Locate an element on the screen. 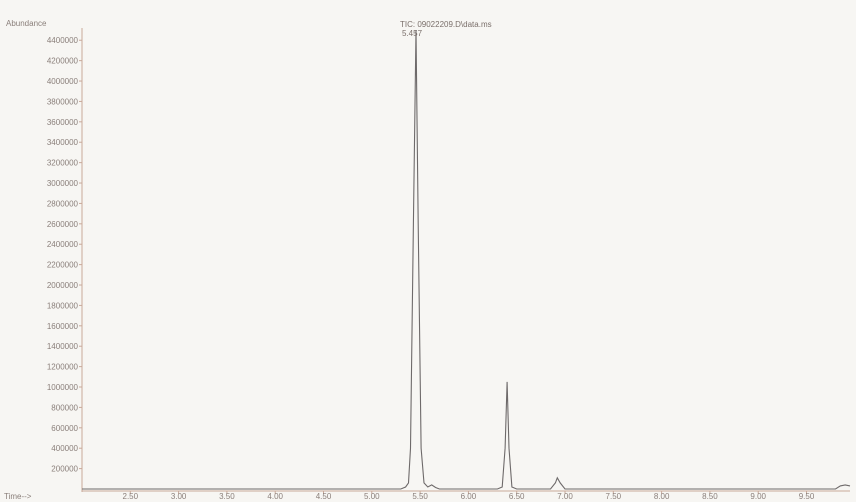 The image size is (856, 502). x-tick-label: 5.00 is located at coordinates (372, 496).